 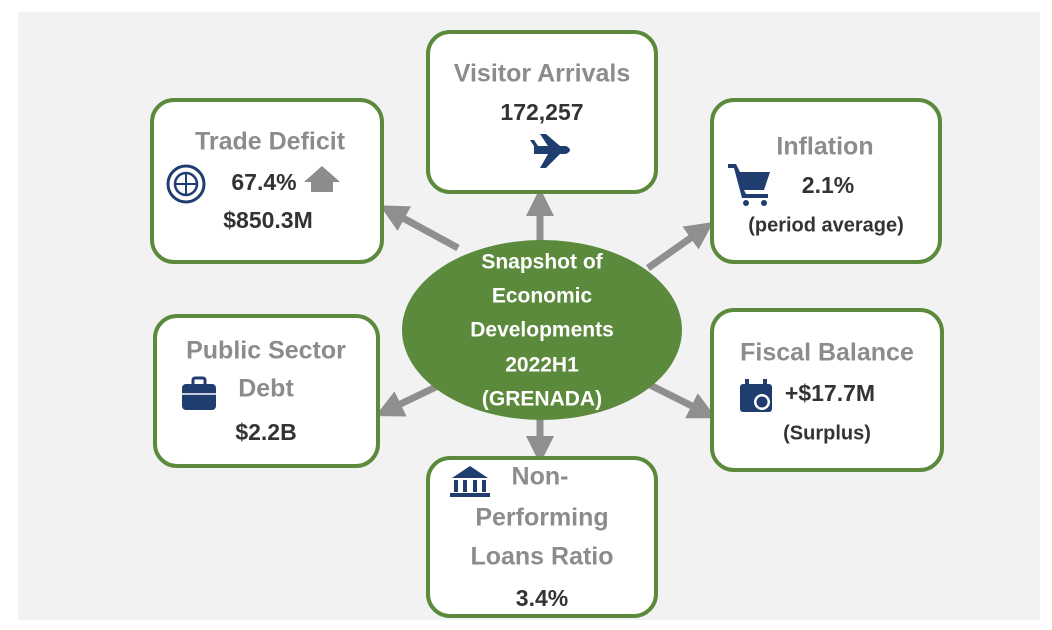 I want to click on node-title: Public Sector, so click(x=266, y=351).